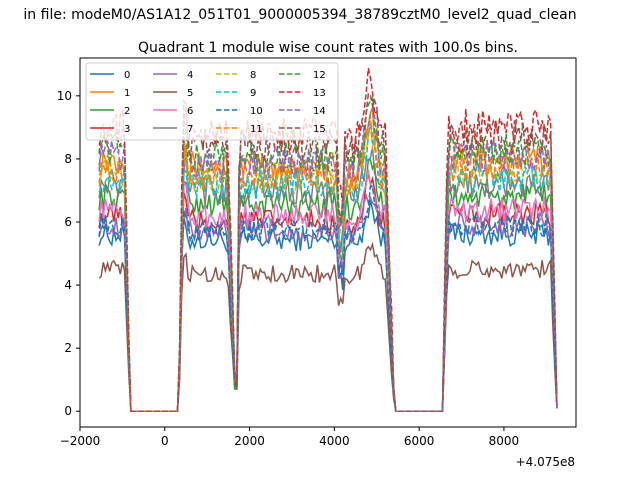  Describe the element at coordinates (212, 101) in the screenshot. I see `legend-box` at that location.